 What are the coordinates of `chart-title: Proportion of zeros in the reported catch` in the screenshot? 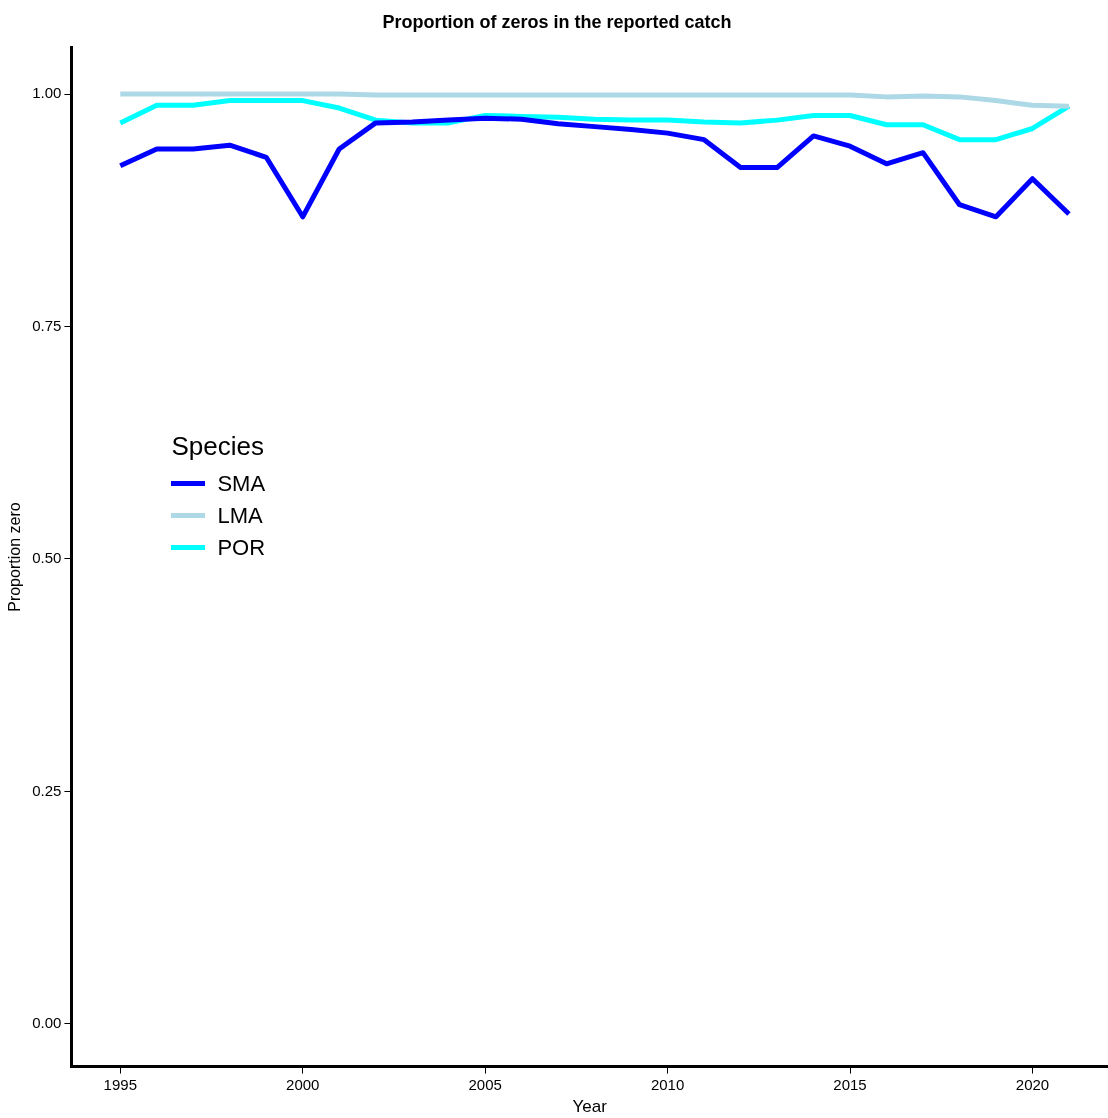 It's located at (557, 21).